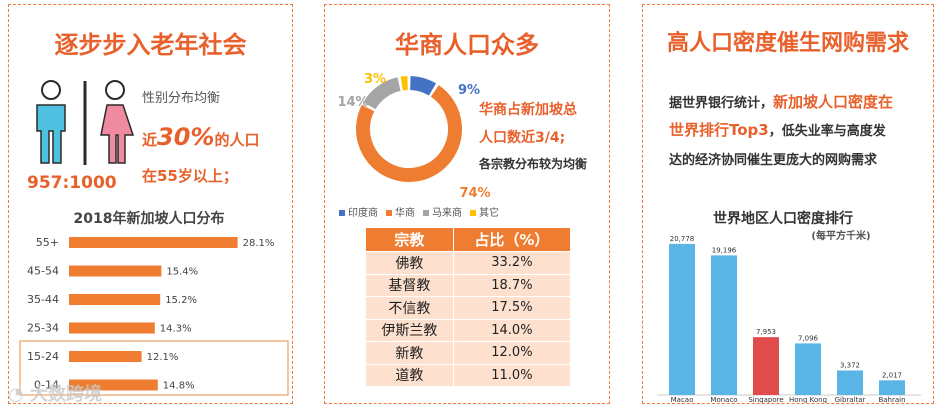 The image size is (942, 411). I want to click on panel-title-density: 高人口密度催生网购需求, so click(787, 43).